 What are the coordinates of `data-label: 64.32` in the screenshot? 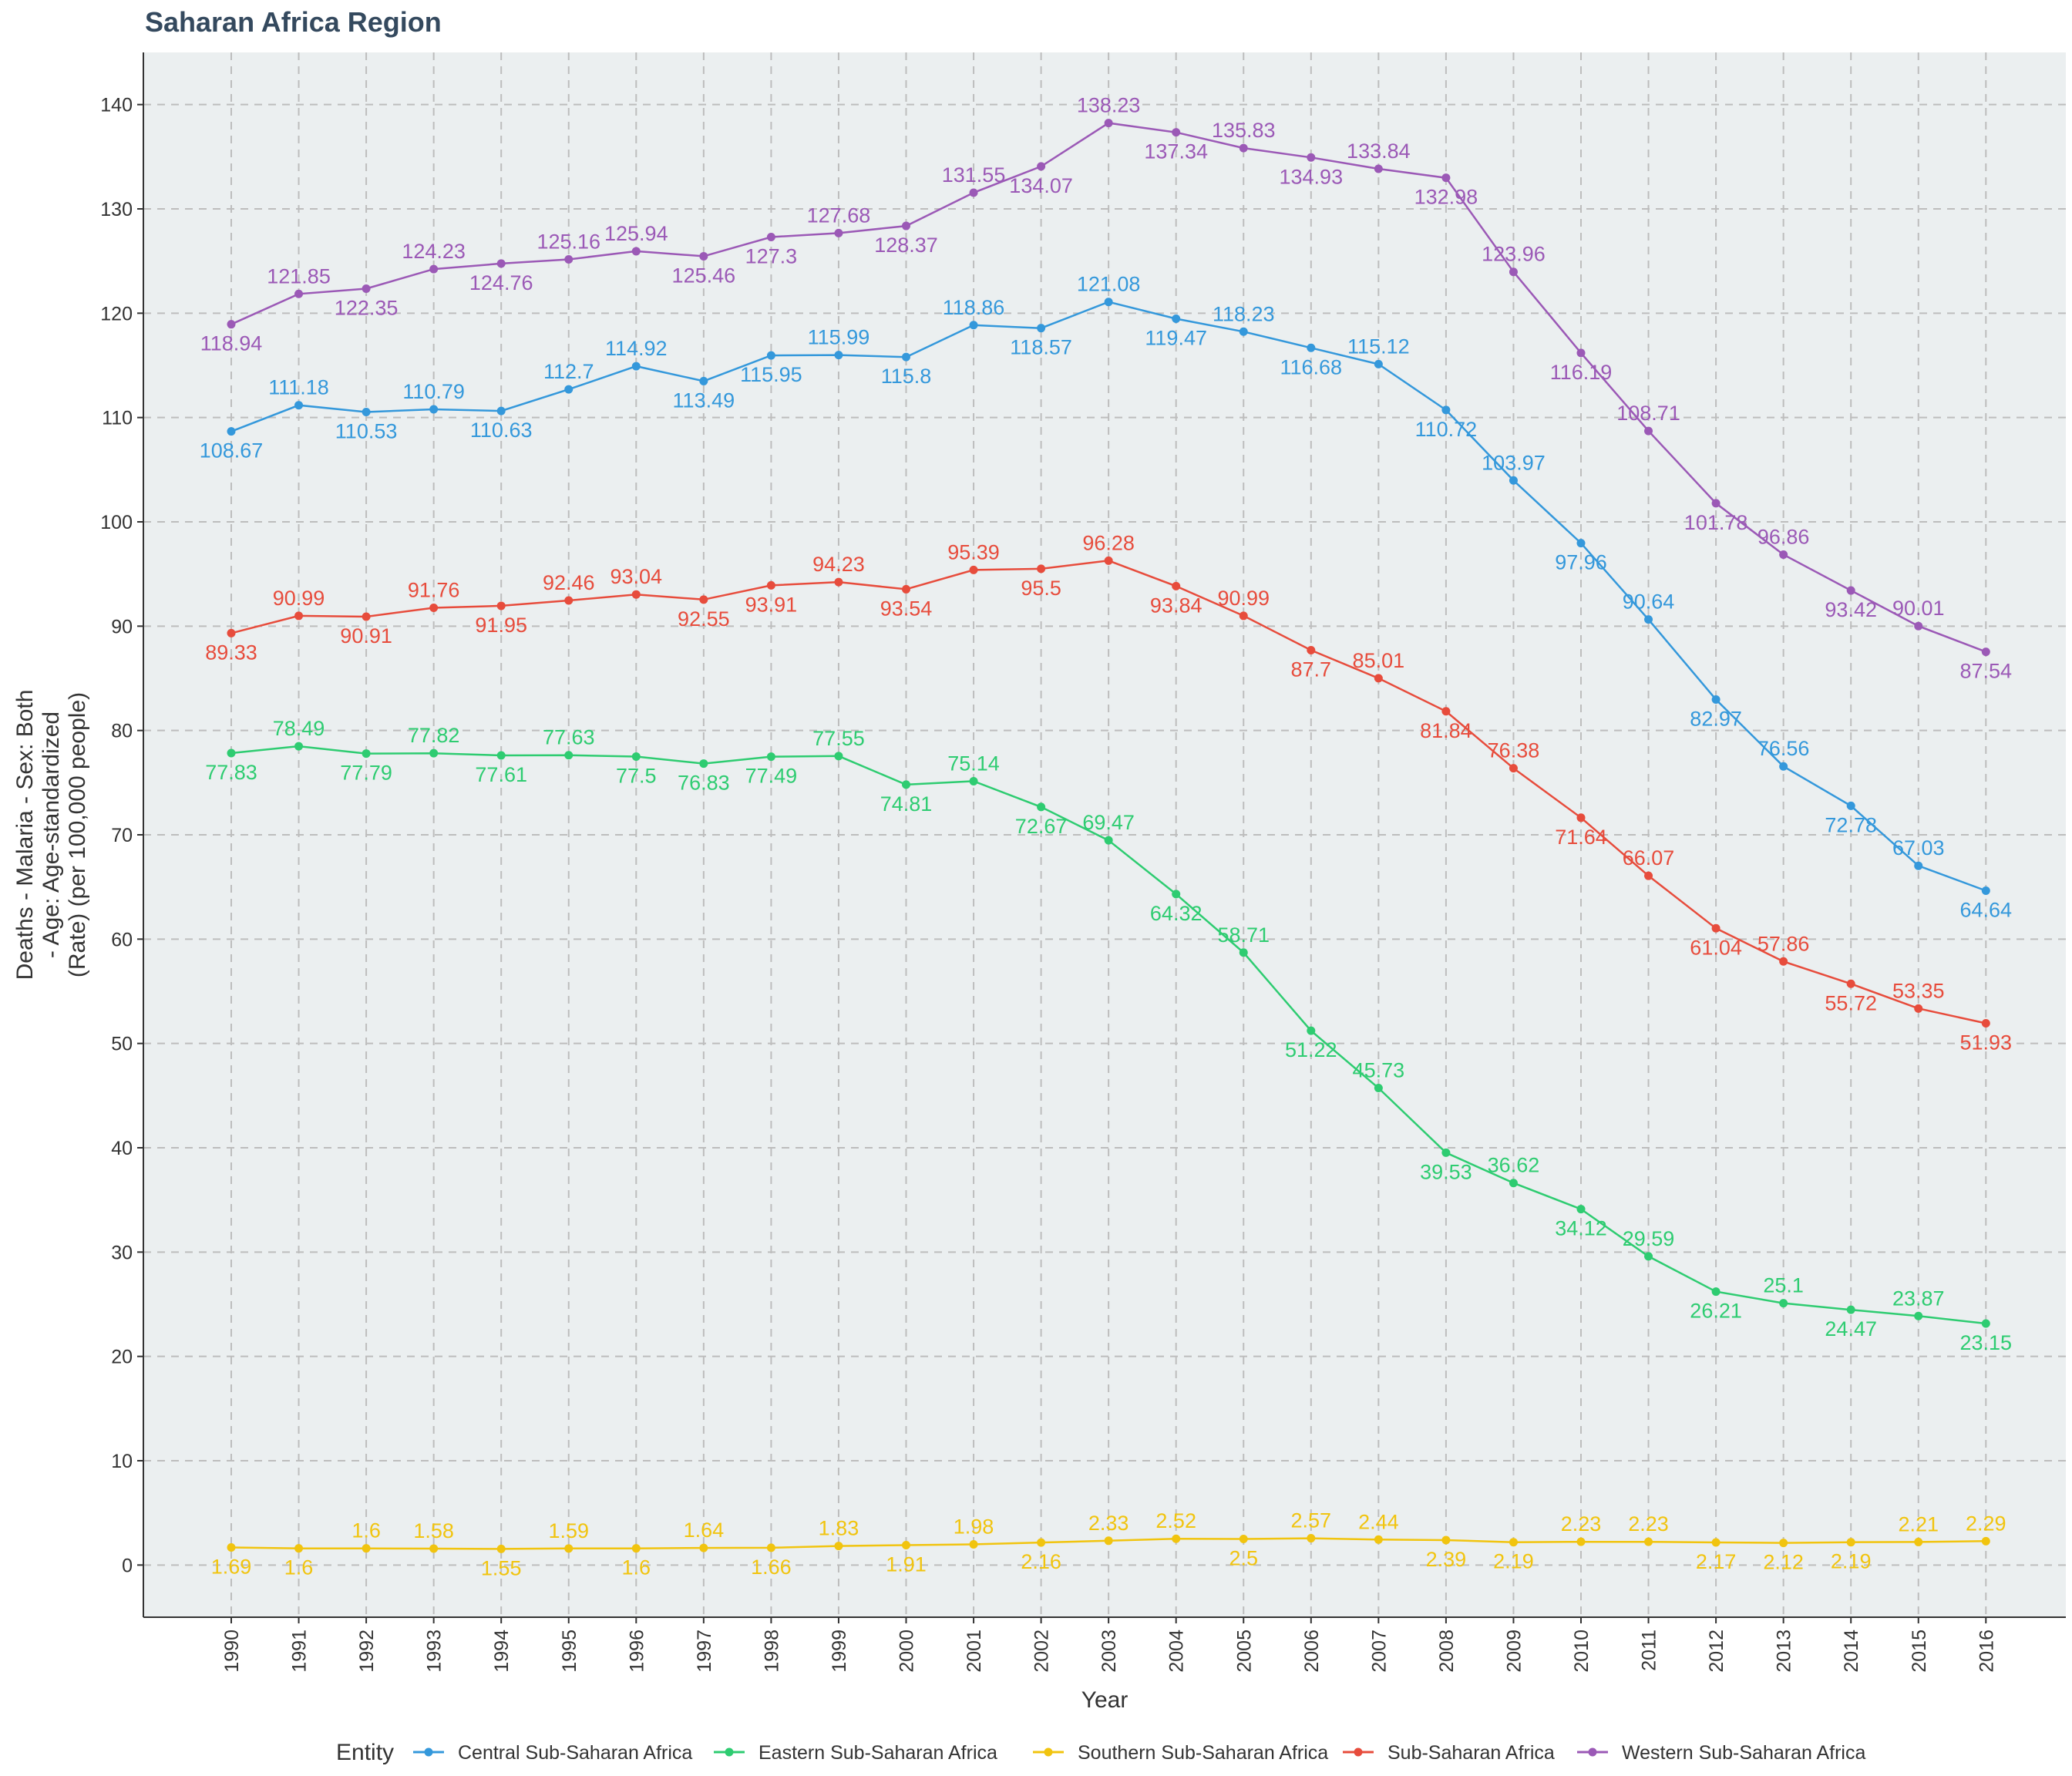 It's located at (1176, 913).